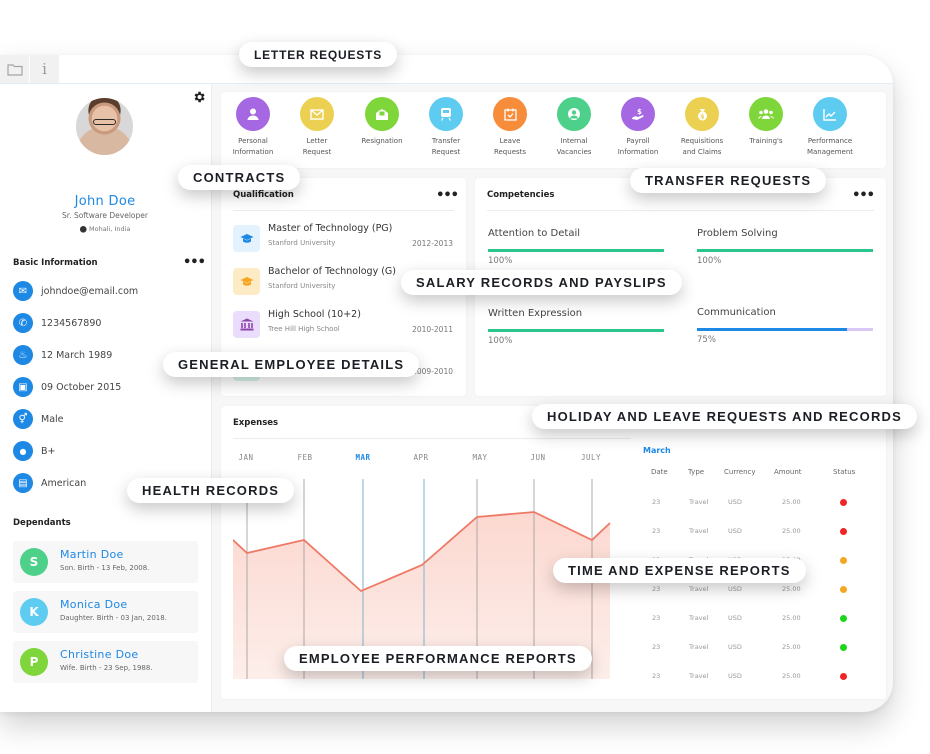 The image size is (930, 754). I want to click on competency-attention-to-detail: Attention to Detail 100%, so click(576, 247).